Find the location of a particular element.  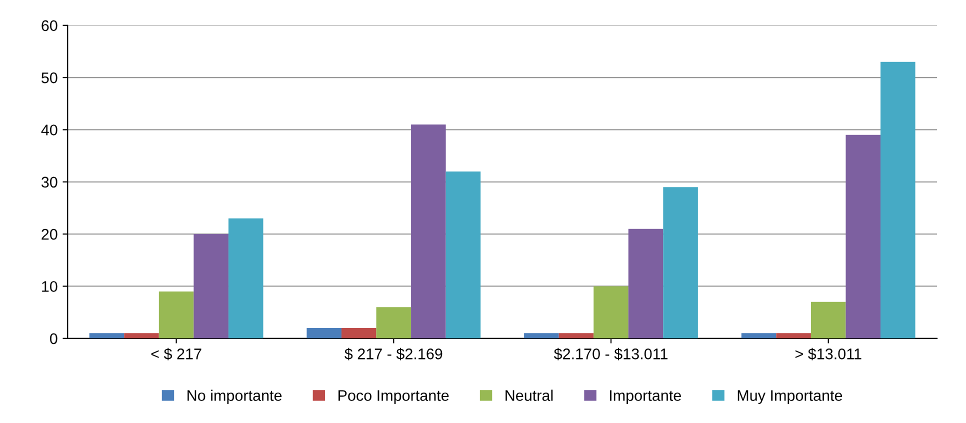

y-tick-label: 10 is located at coordinates (50, 286).